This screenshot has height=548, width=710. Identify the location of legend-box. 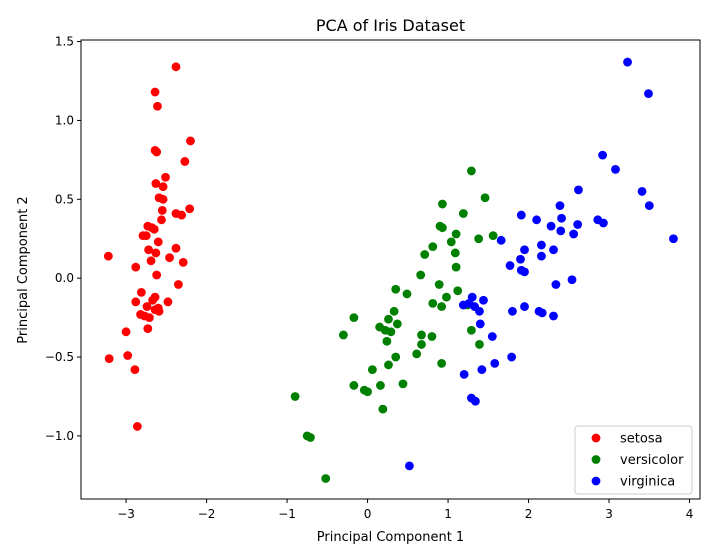
(633, 460).